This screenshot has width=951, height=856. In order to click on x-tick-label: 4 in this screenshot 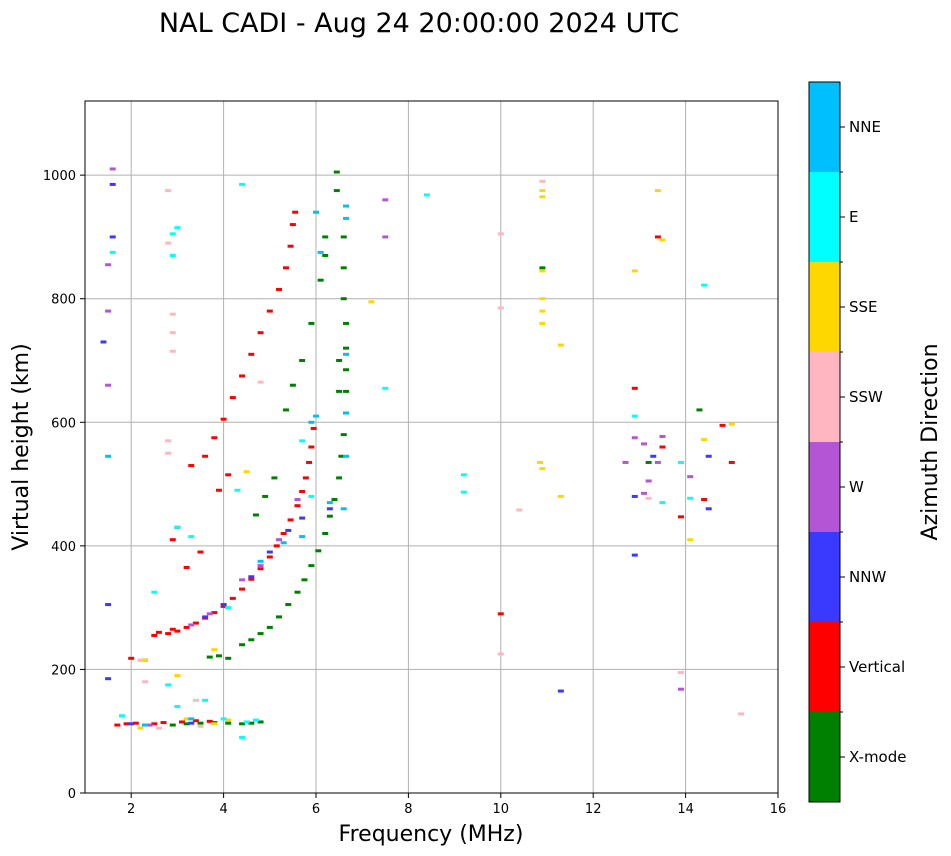, I will do `click(223, 809)`.